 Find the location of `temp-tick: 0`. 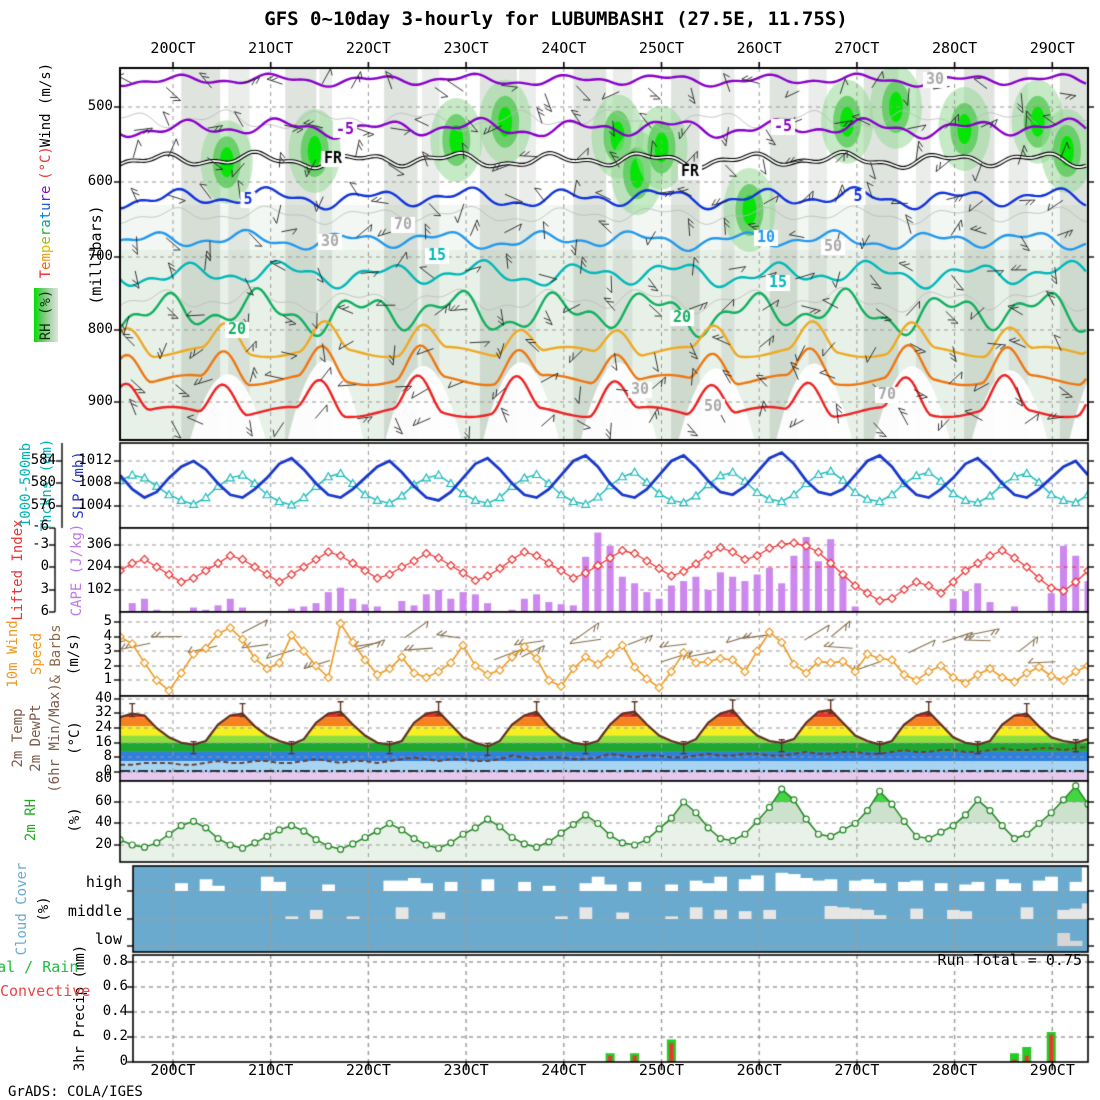

temp-tick: 0 is located at coordinates (107, 771).